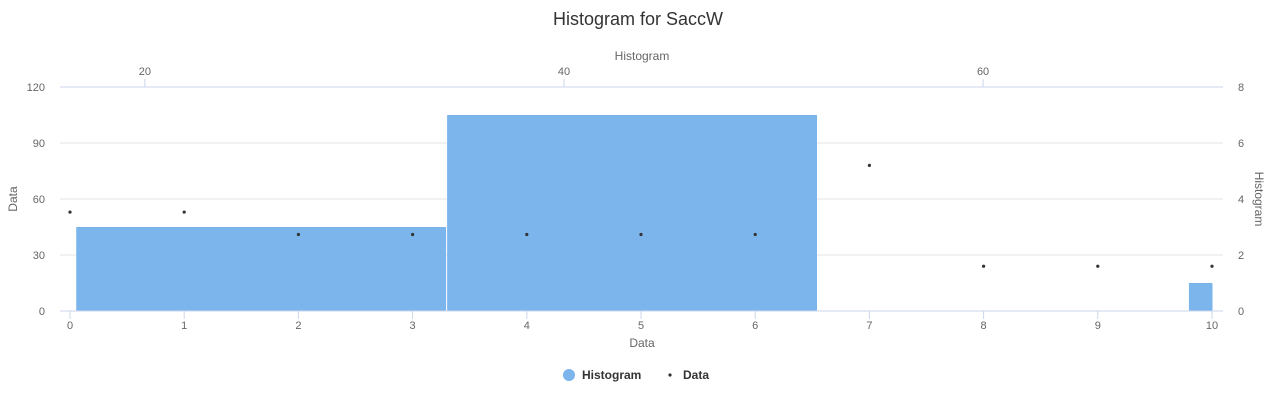 This screenshot has height=400, width=1276. Describe the element at coordinates (36, 88) in the screenshot. I see `tick-label: 120` at that location.